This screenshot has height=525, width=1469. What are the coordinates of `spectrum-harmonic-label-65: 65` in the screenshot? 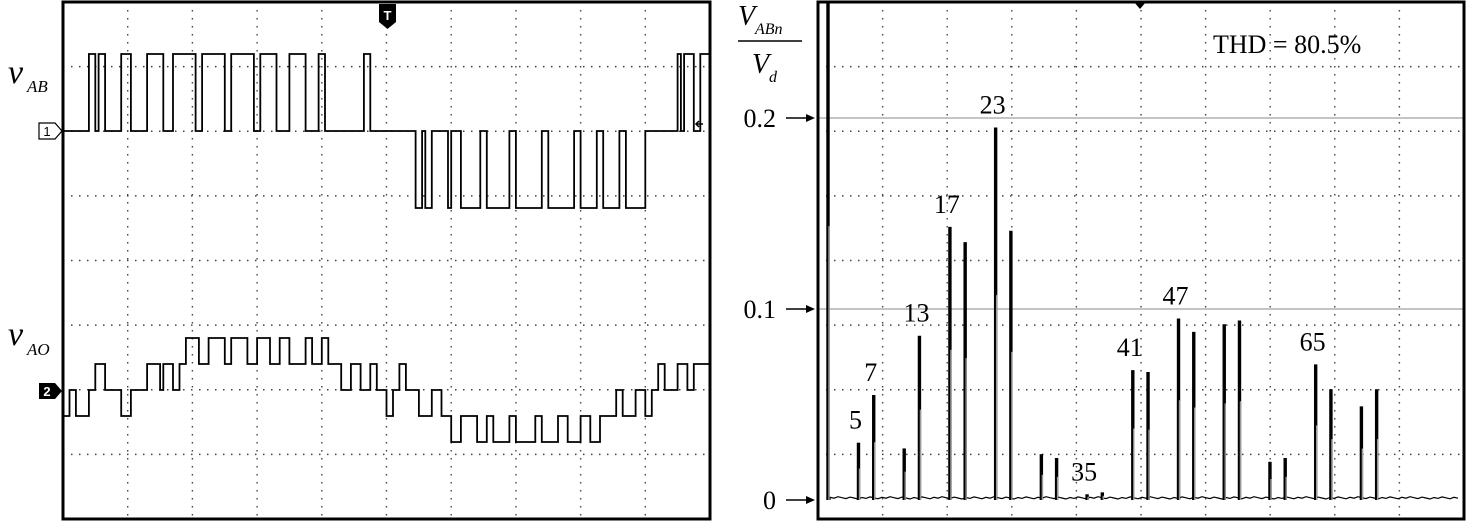 It's located at (1313, 341).